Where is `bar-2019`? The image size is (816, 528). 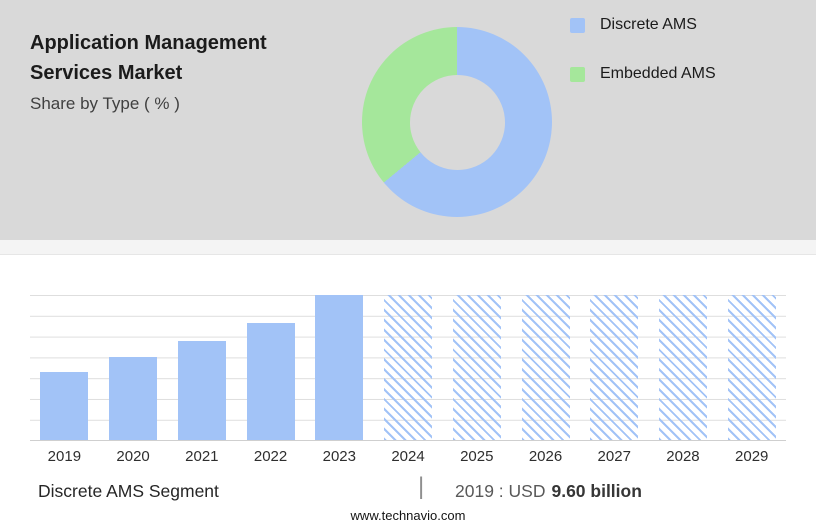 bar-2019 is located at coordinates (64, 405).